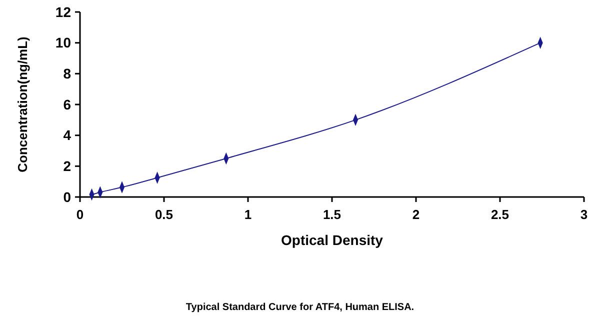 Image resolution: width=600 pixels, height=328 pixels. Describe the element at coordinates (67, 196) in the screenshot. I see `y-tick-label: 0` at that location.